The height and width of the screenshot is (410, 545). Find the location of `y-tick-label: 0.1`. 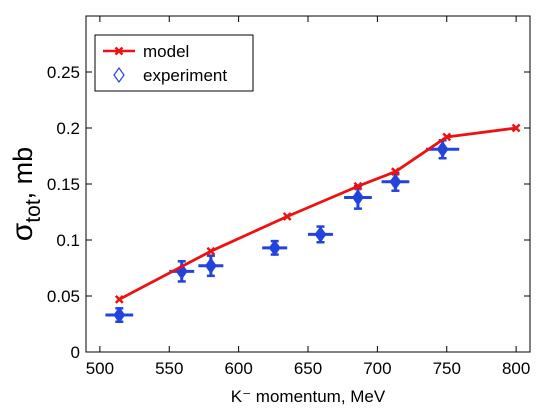

y-tick-label: 0.1 is located at coordinates (68, 240).